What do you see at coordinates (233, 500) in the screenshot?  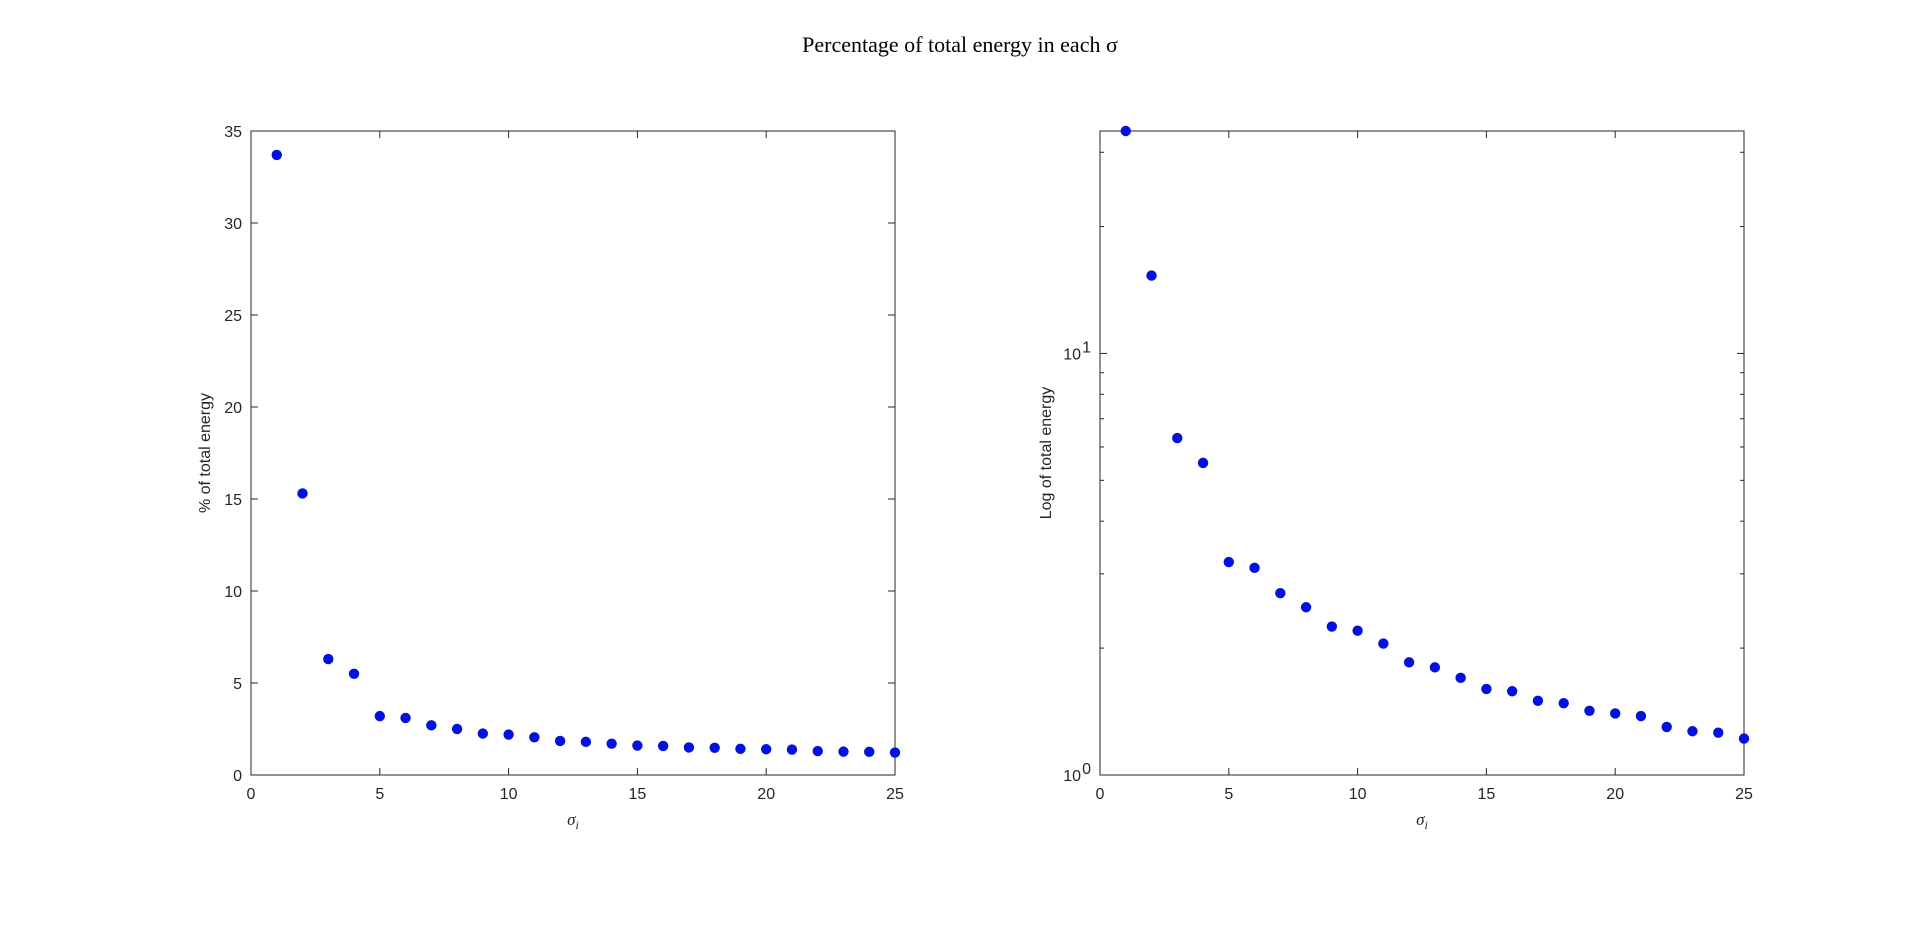 I see `y-tick-label: 15` at bounding box center [233, 500].